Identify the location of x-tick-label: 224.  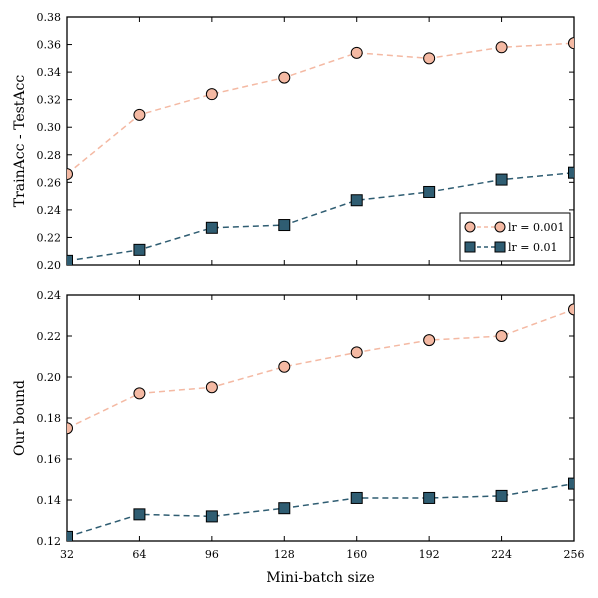
(501, 554).